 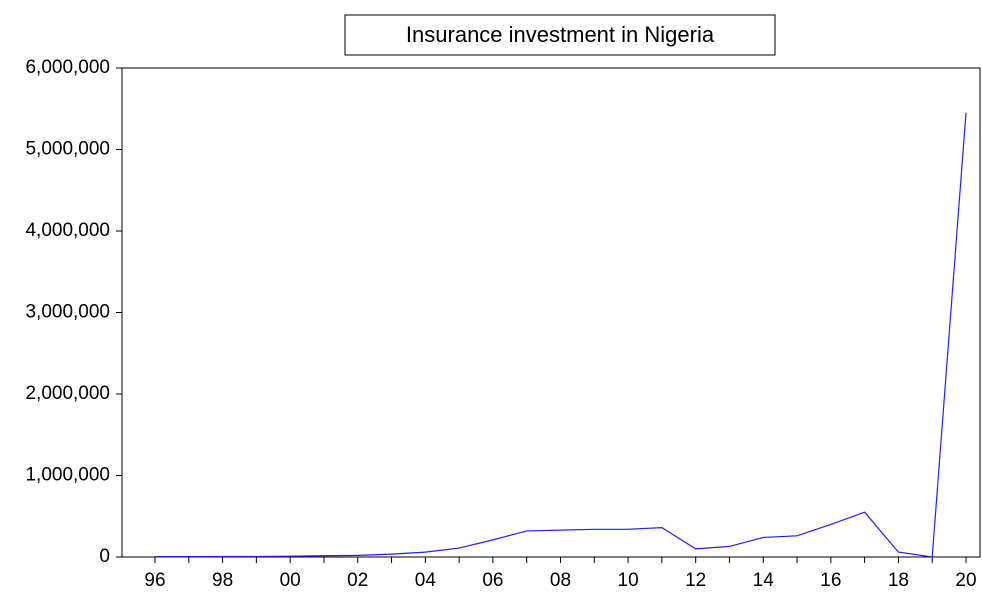 I want to click on title-box, so click(x=560, y=35).